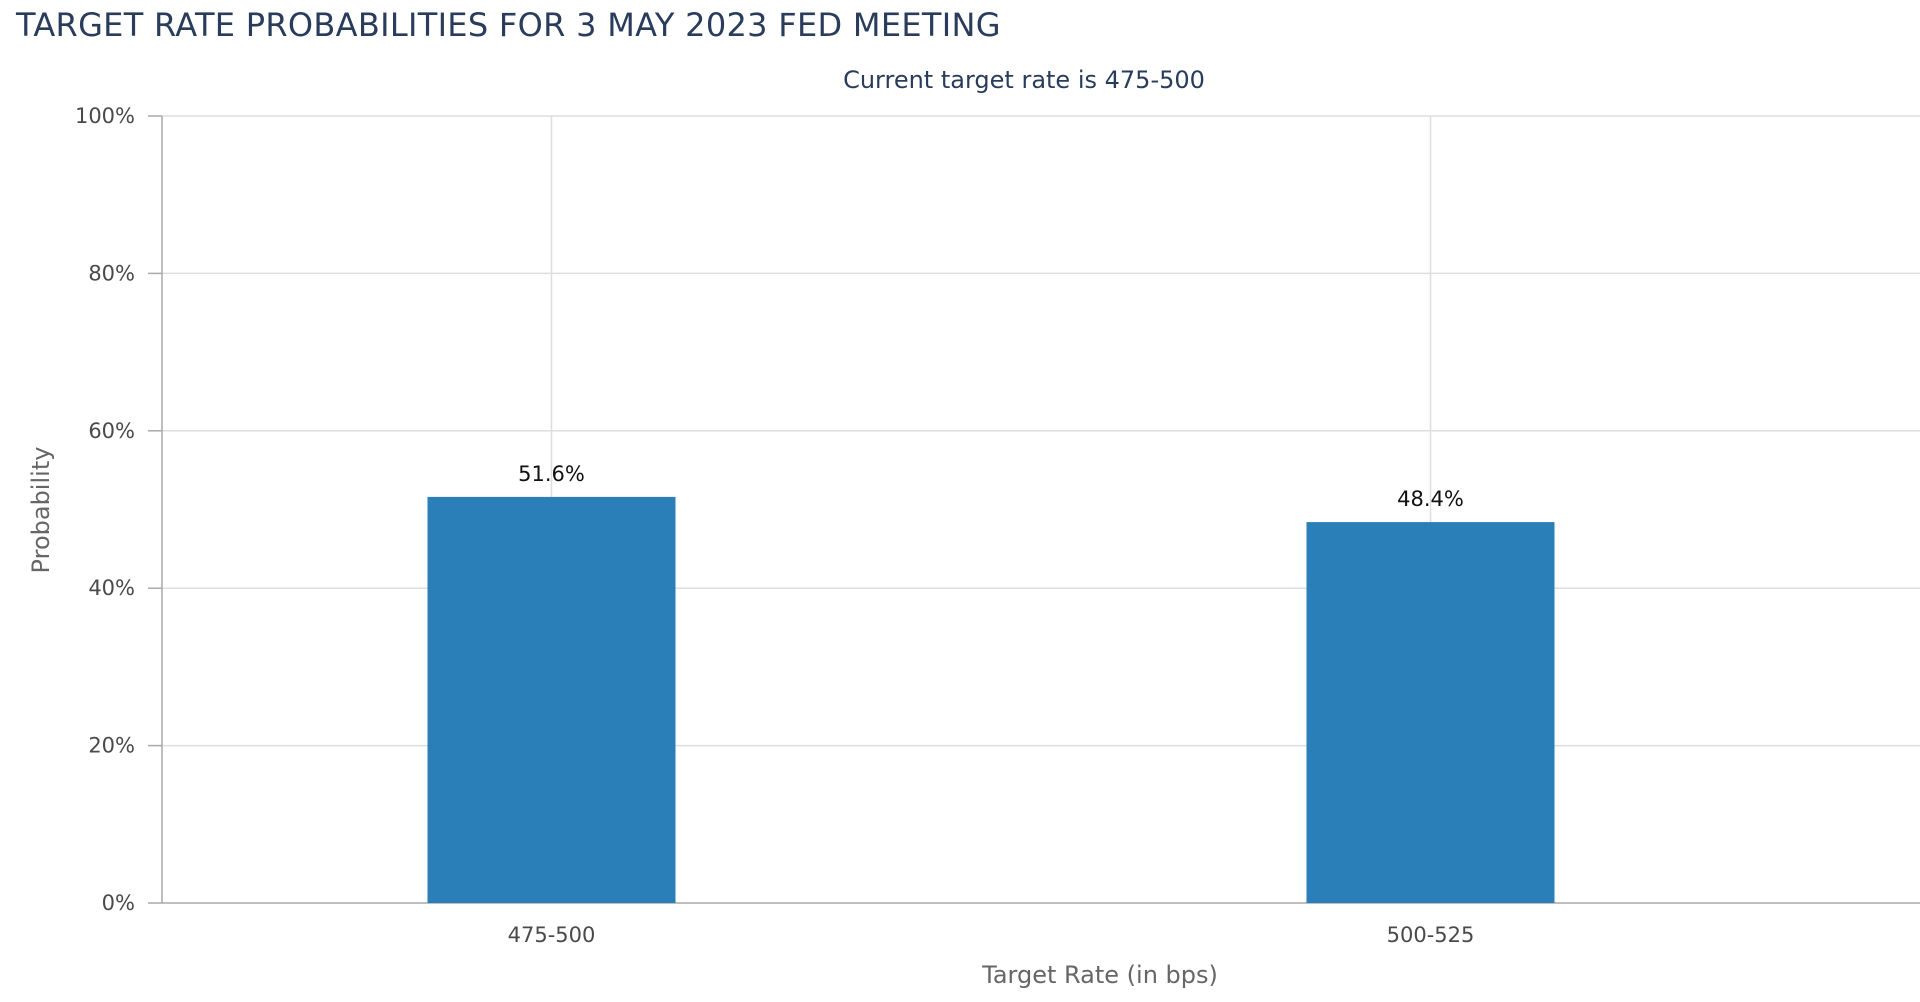 Image resolution: width=1920 pixels, height=1002 pixels. Describe the element at coordinates (1099, 975) in the screenshot. I see `x-axis-title: Target Rate (in bps)` at that location.